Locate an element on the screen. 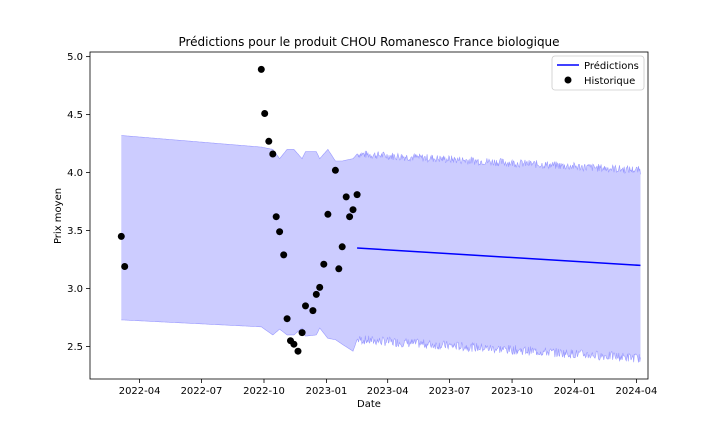 This screenshot has height=432, width=720. x-tick-label: 2024-01 is located at coordinates (575, 391).